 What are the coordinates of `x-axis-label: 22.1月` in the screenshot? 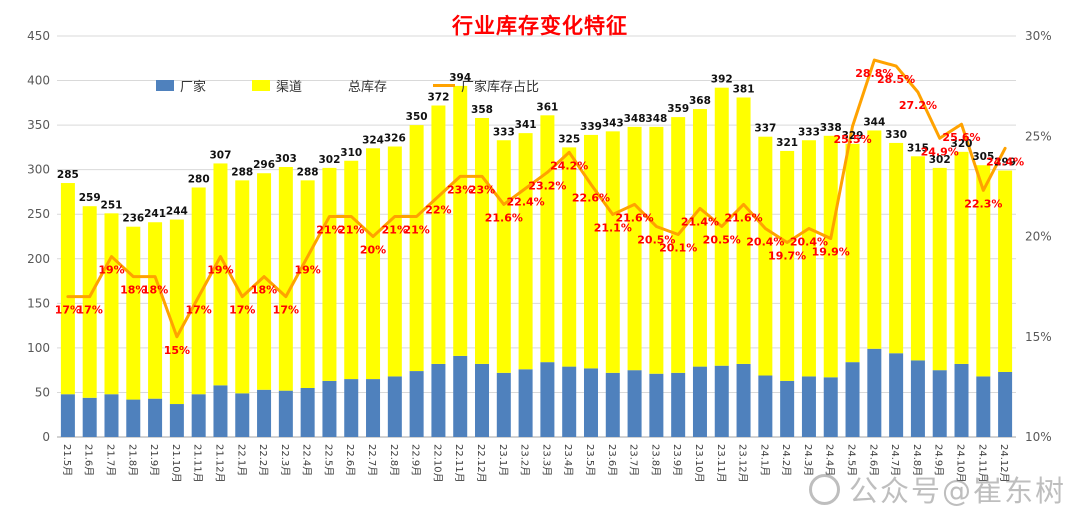 It's located at (241, 460).